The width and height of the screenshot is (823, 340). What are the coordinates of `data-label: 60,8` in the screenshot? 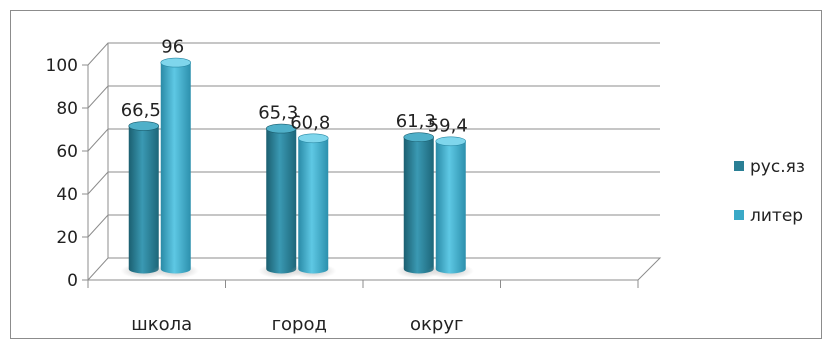 It's located at (310, 122).